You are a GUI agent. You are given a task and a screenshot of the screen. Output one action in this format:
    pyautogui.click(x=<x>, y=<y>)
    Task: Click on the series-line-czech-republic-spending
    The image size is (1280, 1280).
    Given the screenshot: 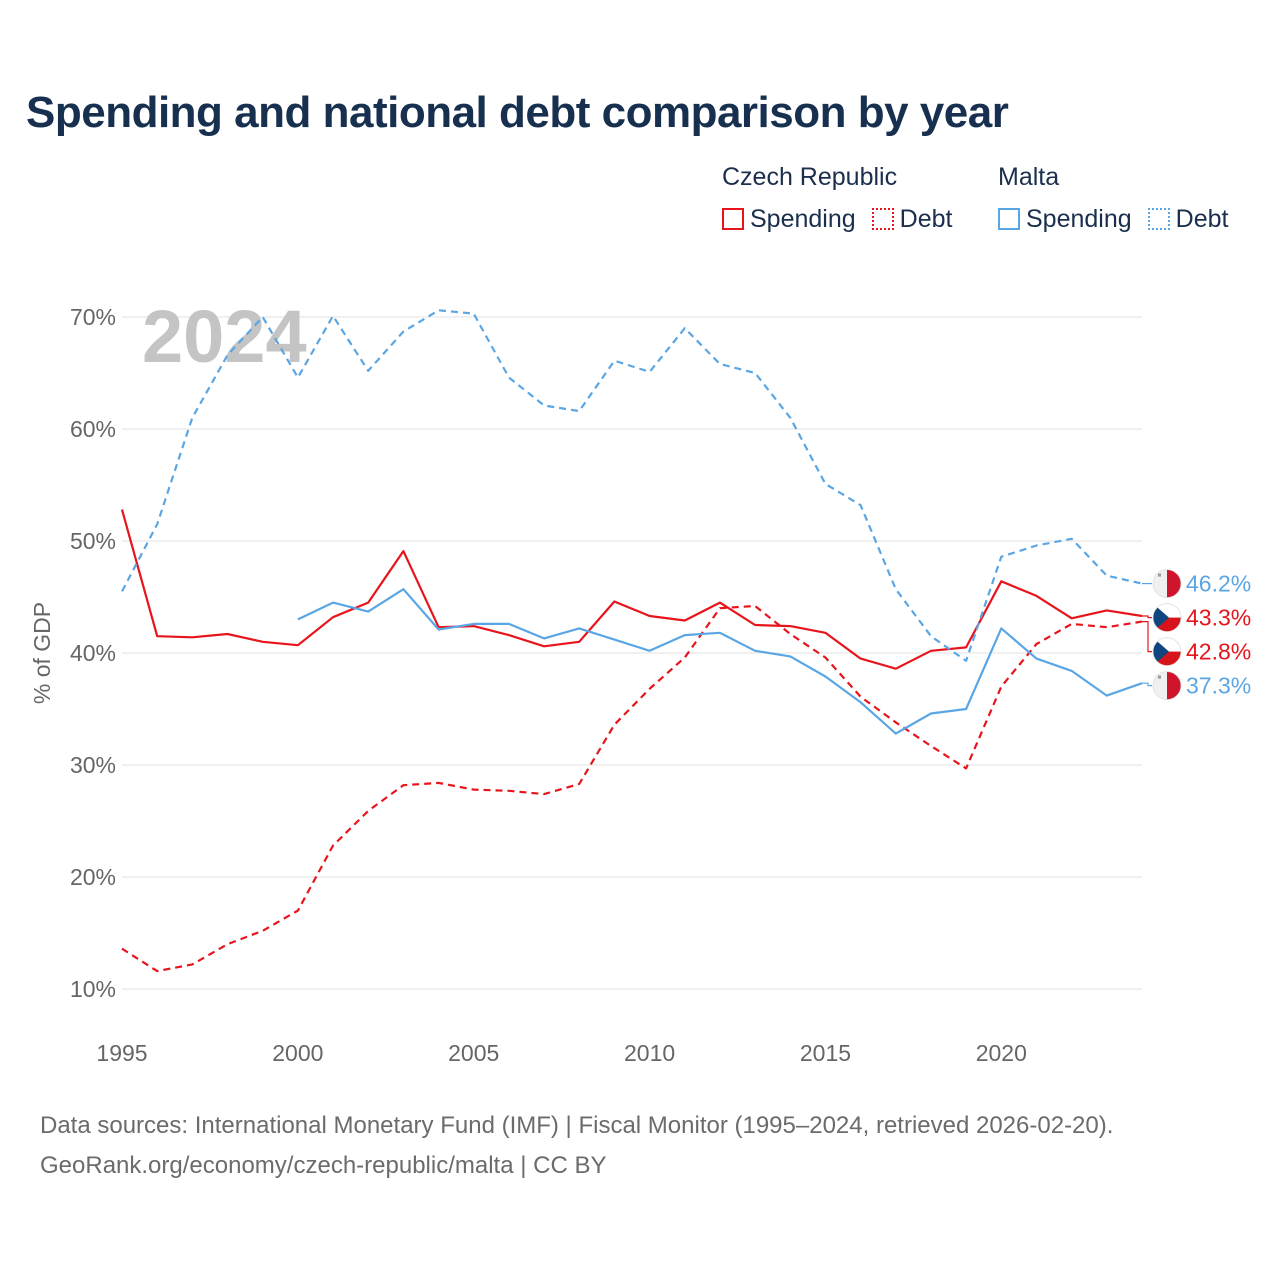 What is the action you would take?
    pyautogui.click(x=631, y=589)
    